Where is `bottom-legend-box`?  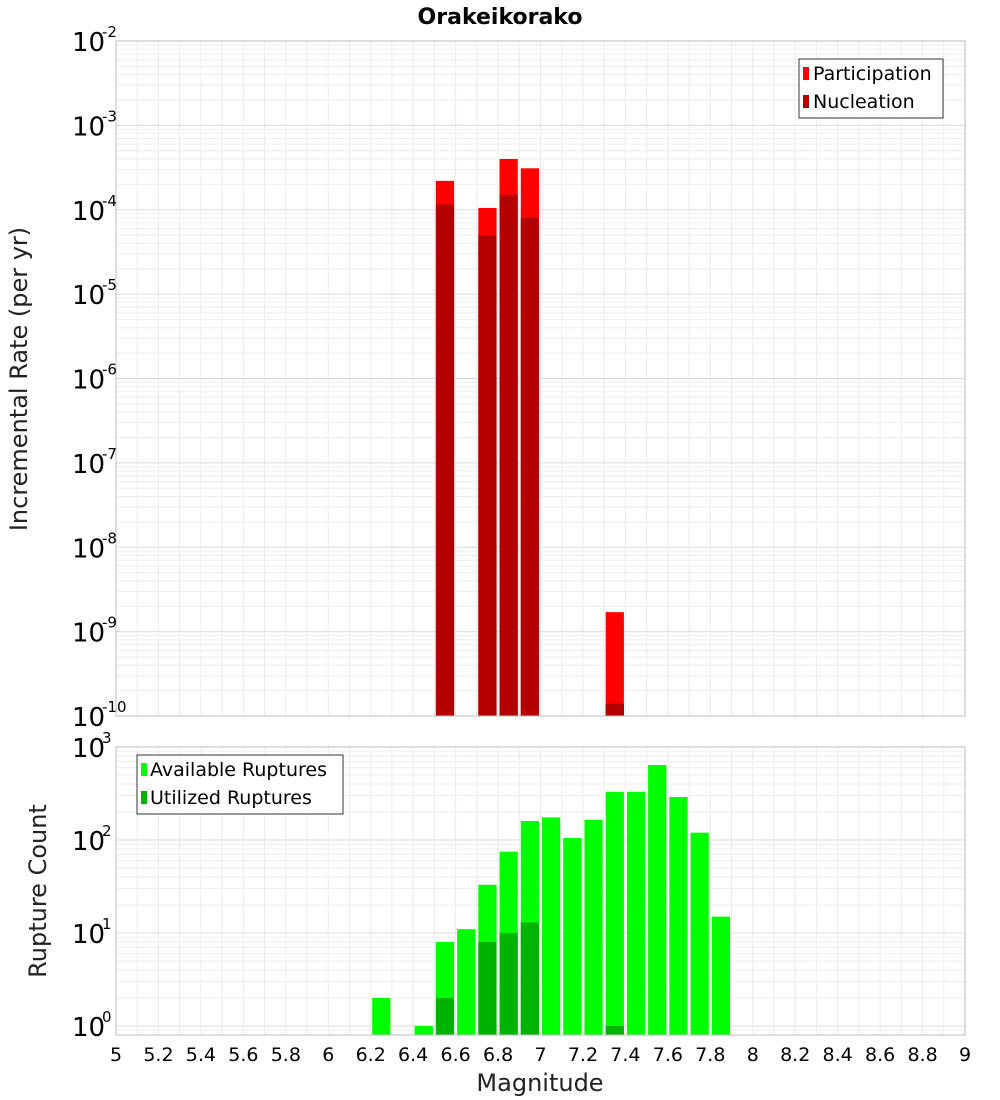 bottom-legend-box is located at coordinates (240, 784).